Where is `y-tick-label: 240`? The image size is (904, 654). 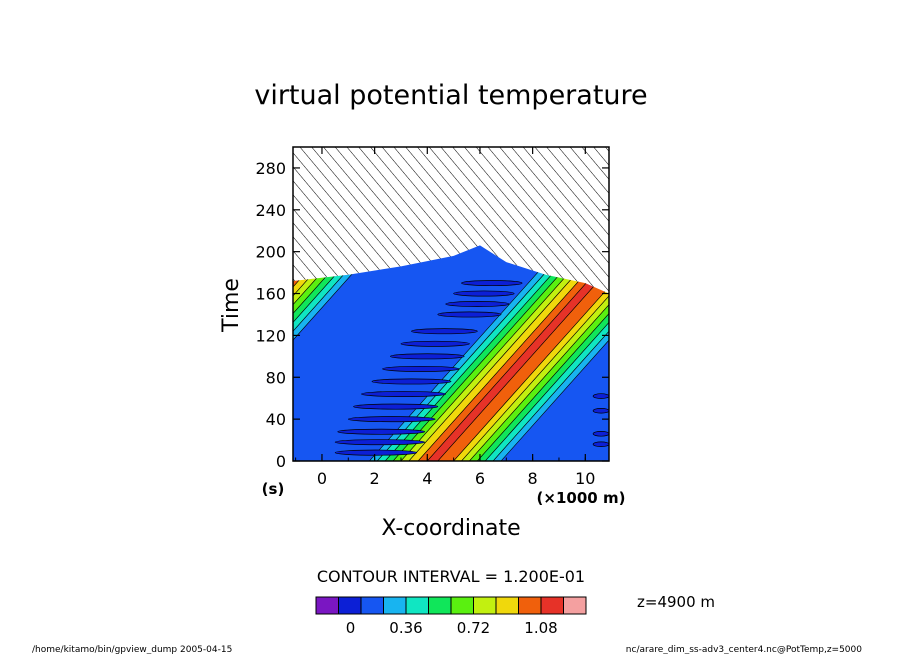
y-tick-label: 240 is located at coordinates (270, 210).